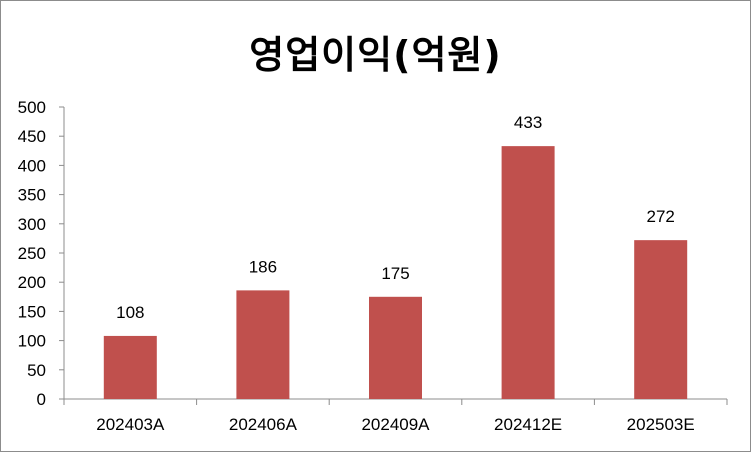 This screenshot has width=751, height=452. What do you see at coordinates (32, 341) in the screenshot?
I see `y-tick-label: 100` at bounding box center [32, 341].